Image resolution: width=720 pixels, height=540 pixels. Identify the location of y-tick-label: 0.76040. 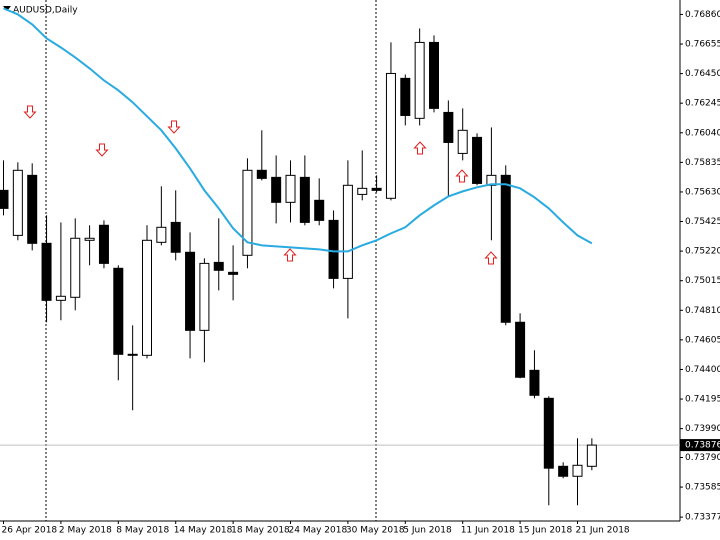
(702, 133).